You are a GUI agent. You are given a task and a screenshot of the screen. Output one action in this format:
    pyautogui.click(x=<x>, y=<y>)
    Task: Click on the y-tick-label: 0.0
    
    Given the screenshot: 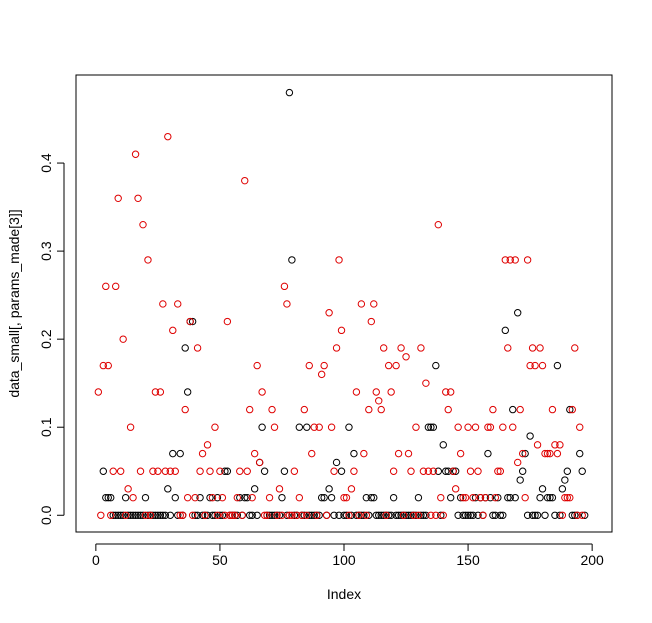 What is the action you would take?
    pyautogui.click(x=46, y=515)
    